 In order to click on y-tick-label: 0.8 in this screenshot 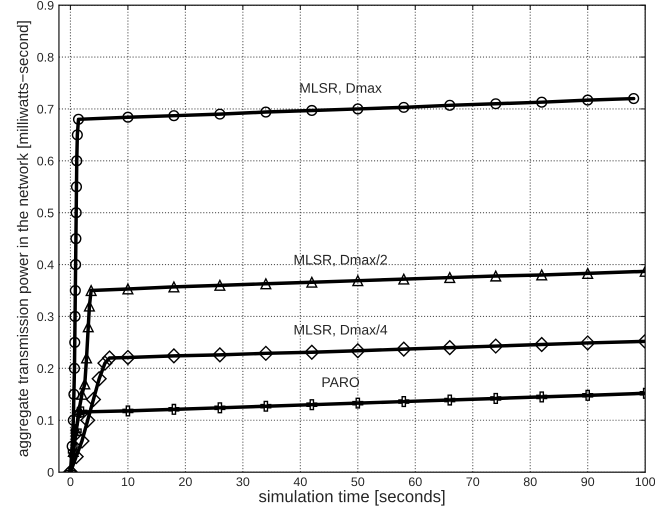, I will do `click(45, 57)`.